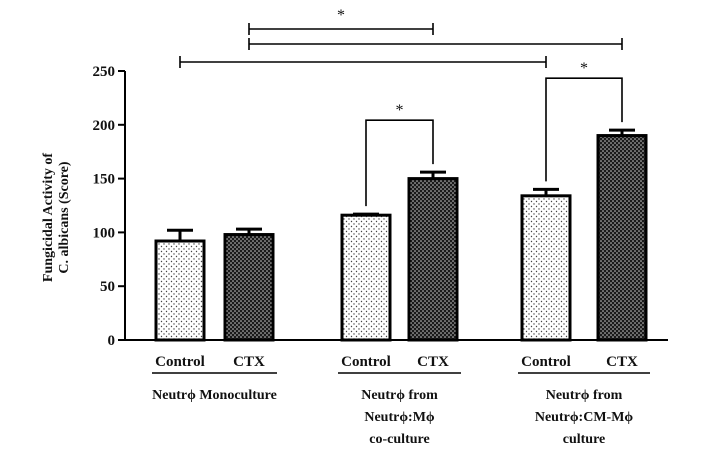 This screenshot has width=712, height=455. Describe the element at coordinates (584, 439) in the screenshot. I see `group-label: culture` at that location.